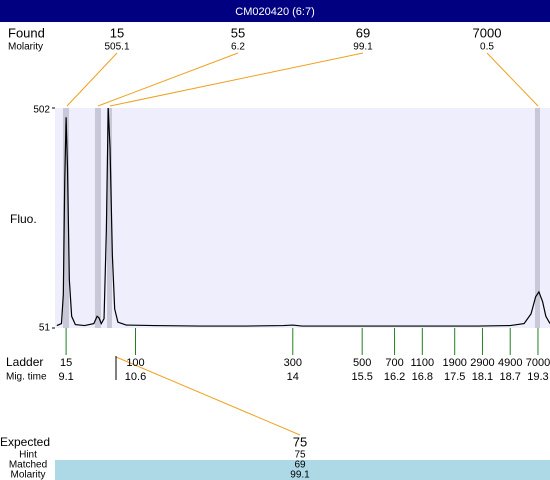  Describe the element at coordinates (65, 377) in the screenshot. I see `mig-time: 9.1` at that location.